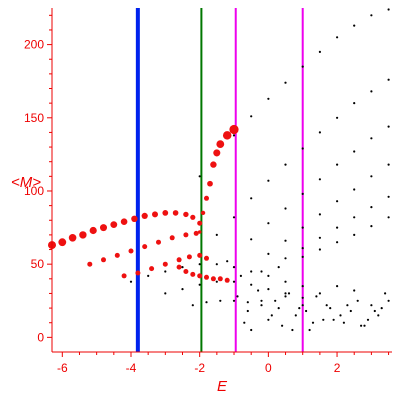 The height and width of the screenshot is (400, 400). What do you see at coordinates (38, 264) in the screenshot?
I see `y-tick-label: 50` at bounding box center [38, 264].